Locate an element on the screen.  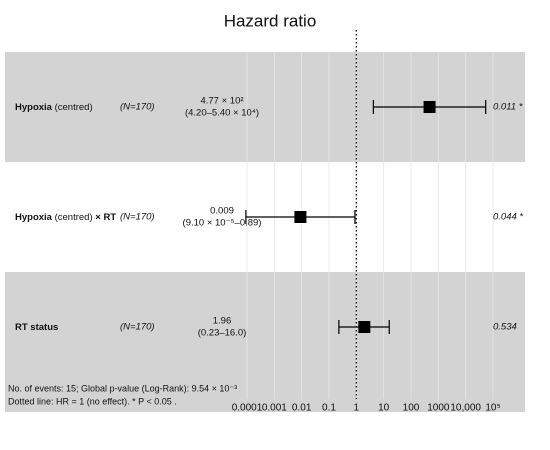
label-part: RT status is located at coordinates (36, 327).